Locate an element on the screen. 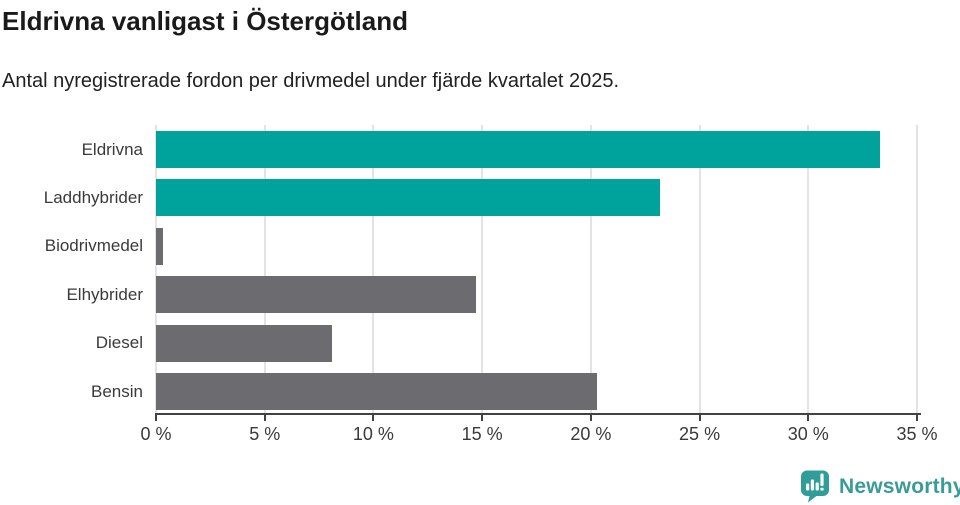 This screenshot has height=505, width=960. newsworthy-icon is located at coordinates (815, 486).